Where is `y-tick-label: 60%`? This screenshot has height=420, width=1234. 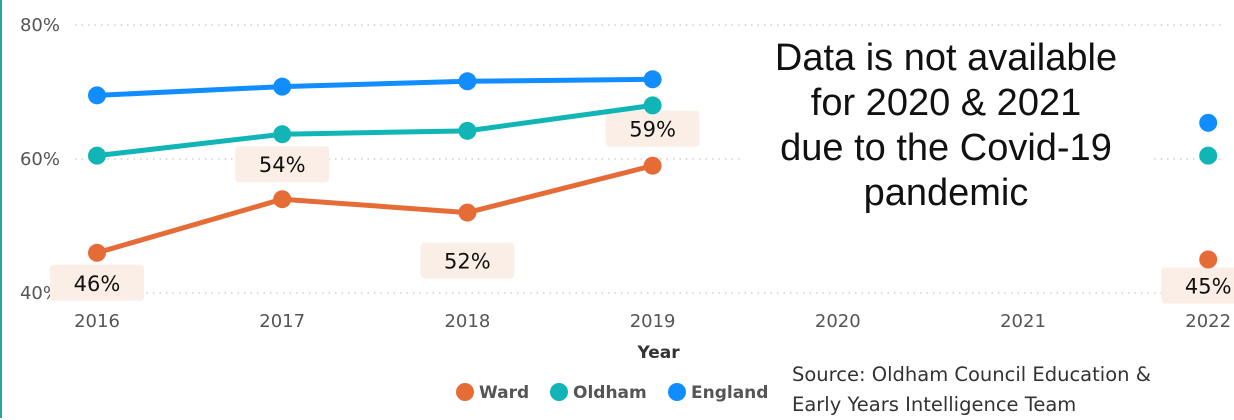 y-tick-label: 60% is located at coordinates (40, 159).